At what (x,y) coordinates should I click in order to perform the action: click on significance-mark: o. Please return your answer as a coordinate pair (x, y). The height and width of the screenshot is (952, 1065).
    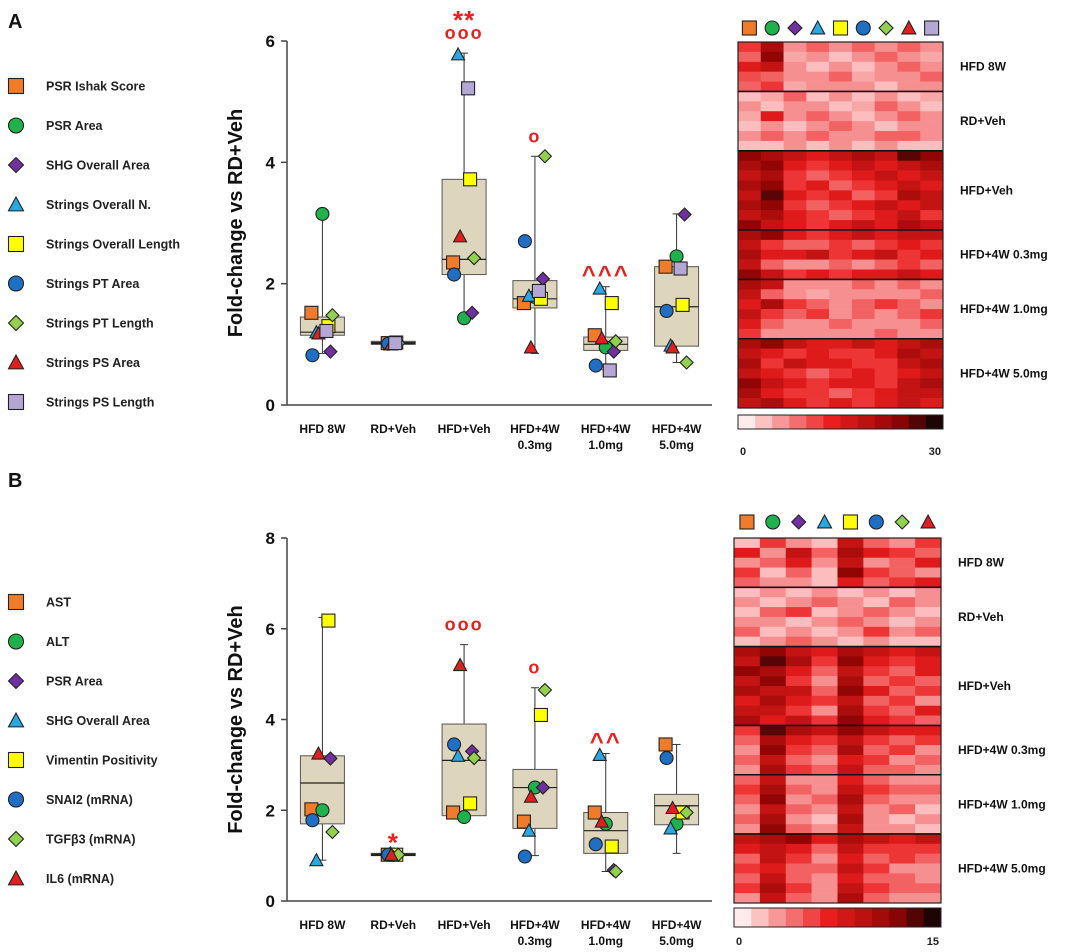
    Looking at the image, I should click on (534, 136).